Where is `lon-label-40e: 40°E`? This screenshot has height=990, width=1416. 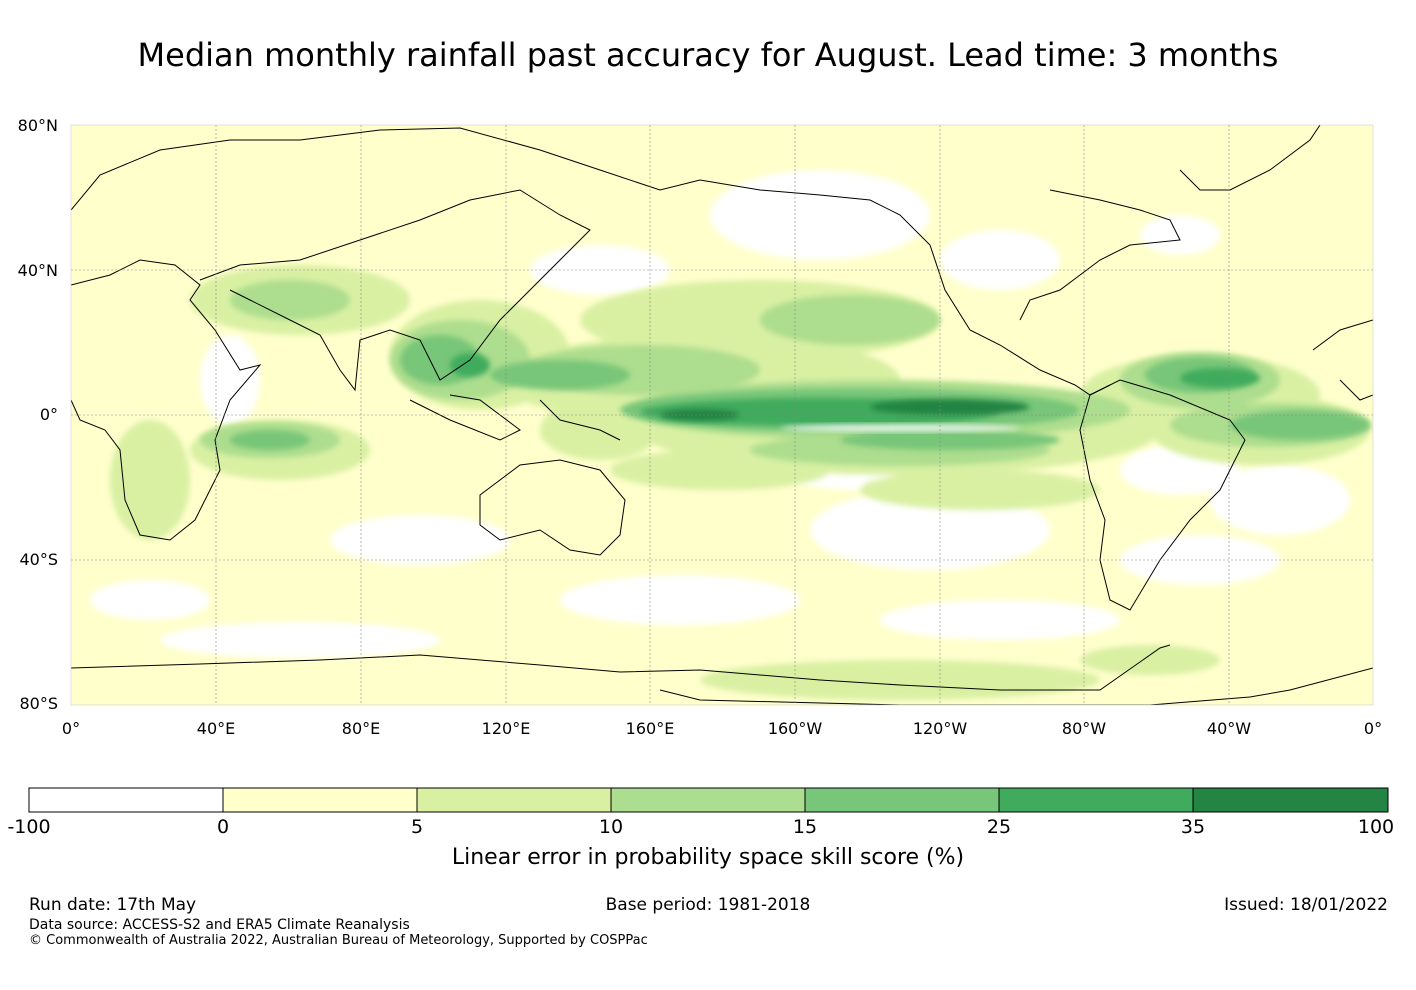
lon-label-40e: 40°E is located at coordinates (216, 728).